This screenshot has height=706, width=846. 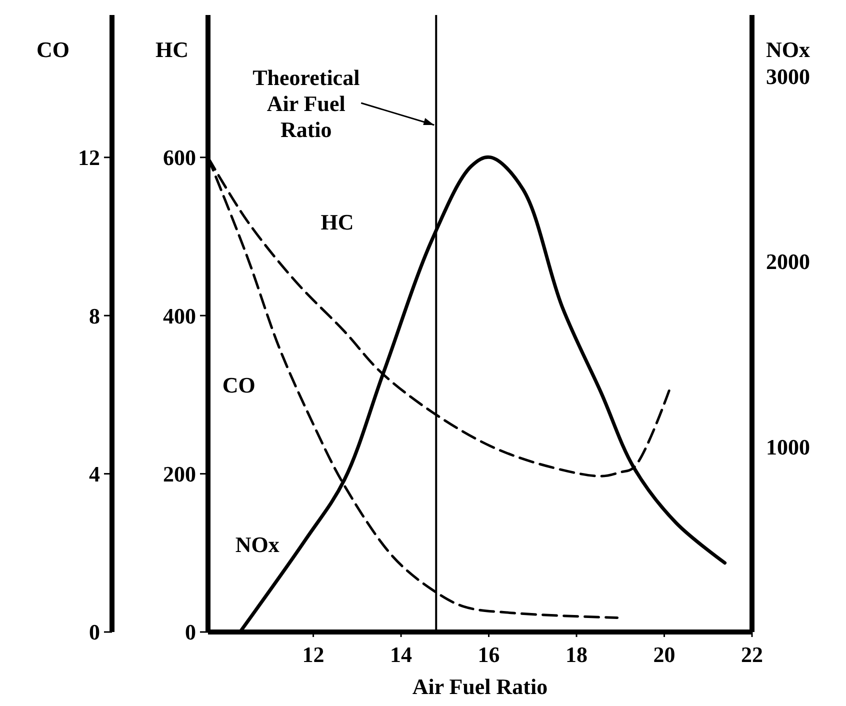 What do you see at coordinates (788, 261) in the screenshot?
I see `y2-tick-label: 2000` at bounding box center [788, 261].